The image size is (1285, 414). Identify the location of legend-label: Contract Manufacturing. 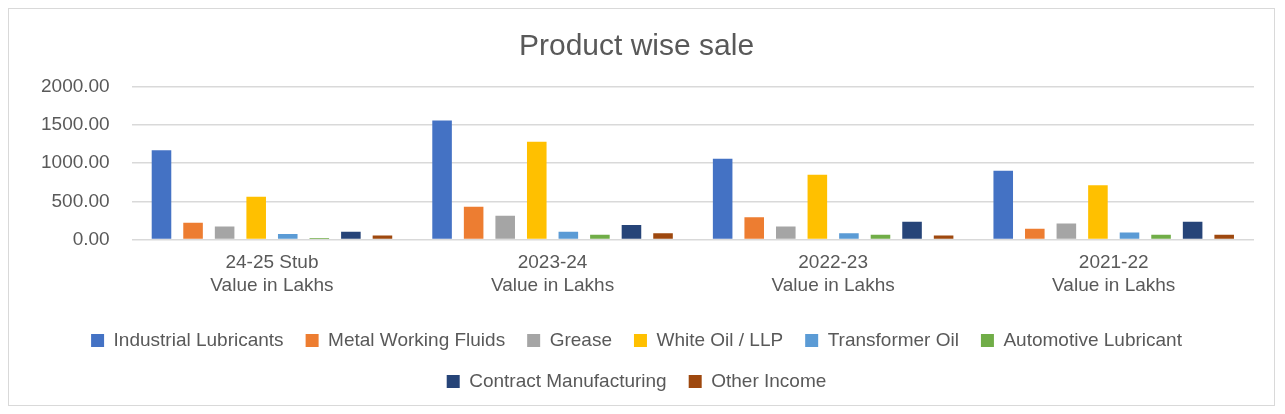
(568, 380).